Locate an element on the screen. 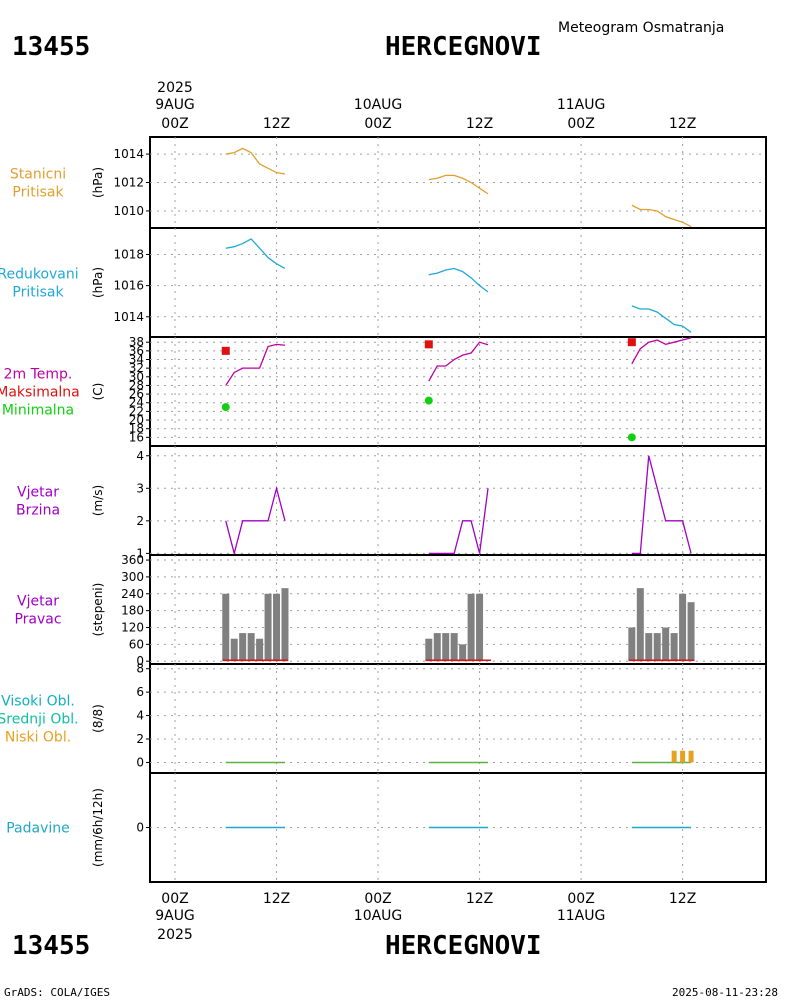 The width and height of the screenshot is (800, 1000). panel-title-line: 2m Temp. is located at coordinates (38, 375).